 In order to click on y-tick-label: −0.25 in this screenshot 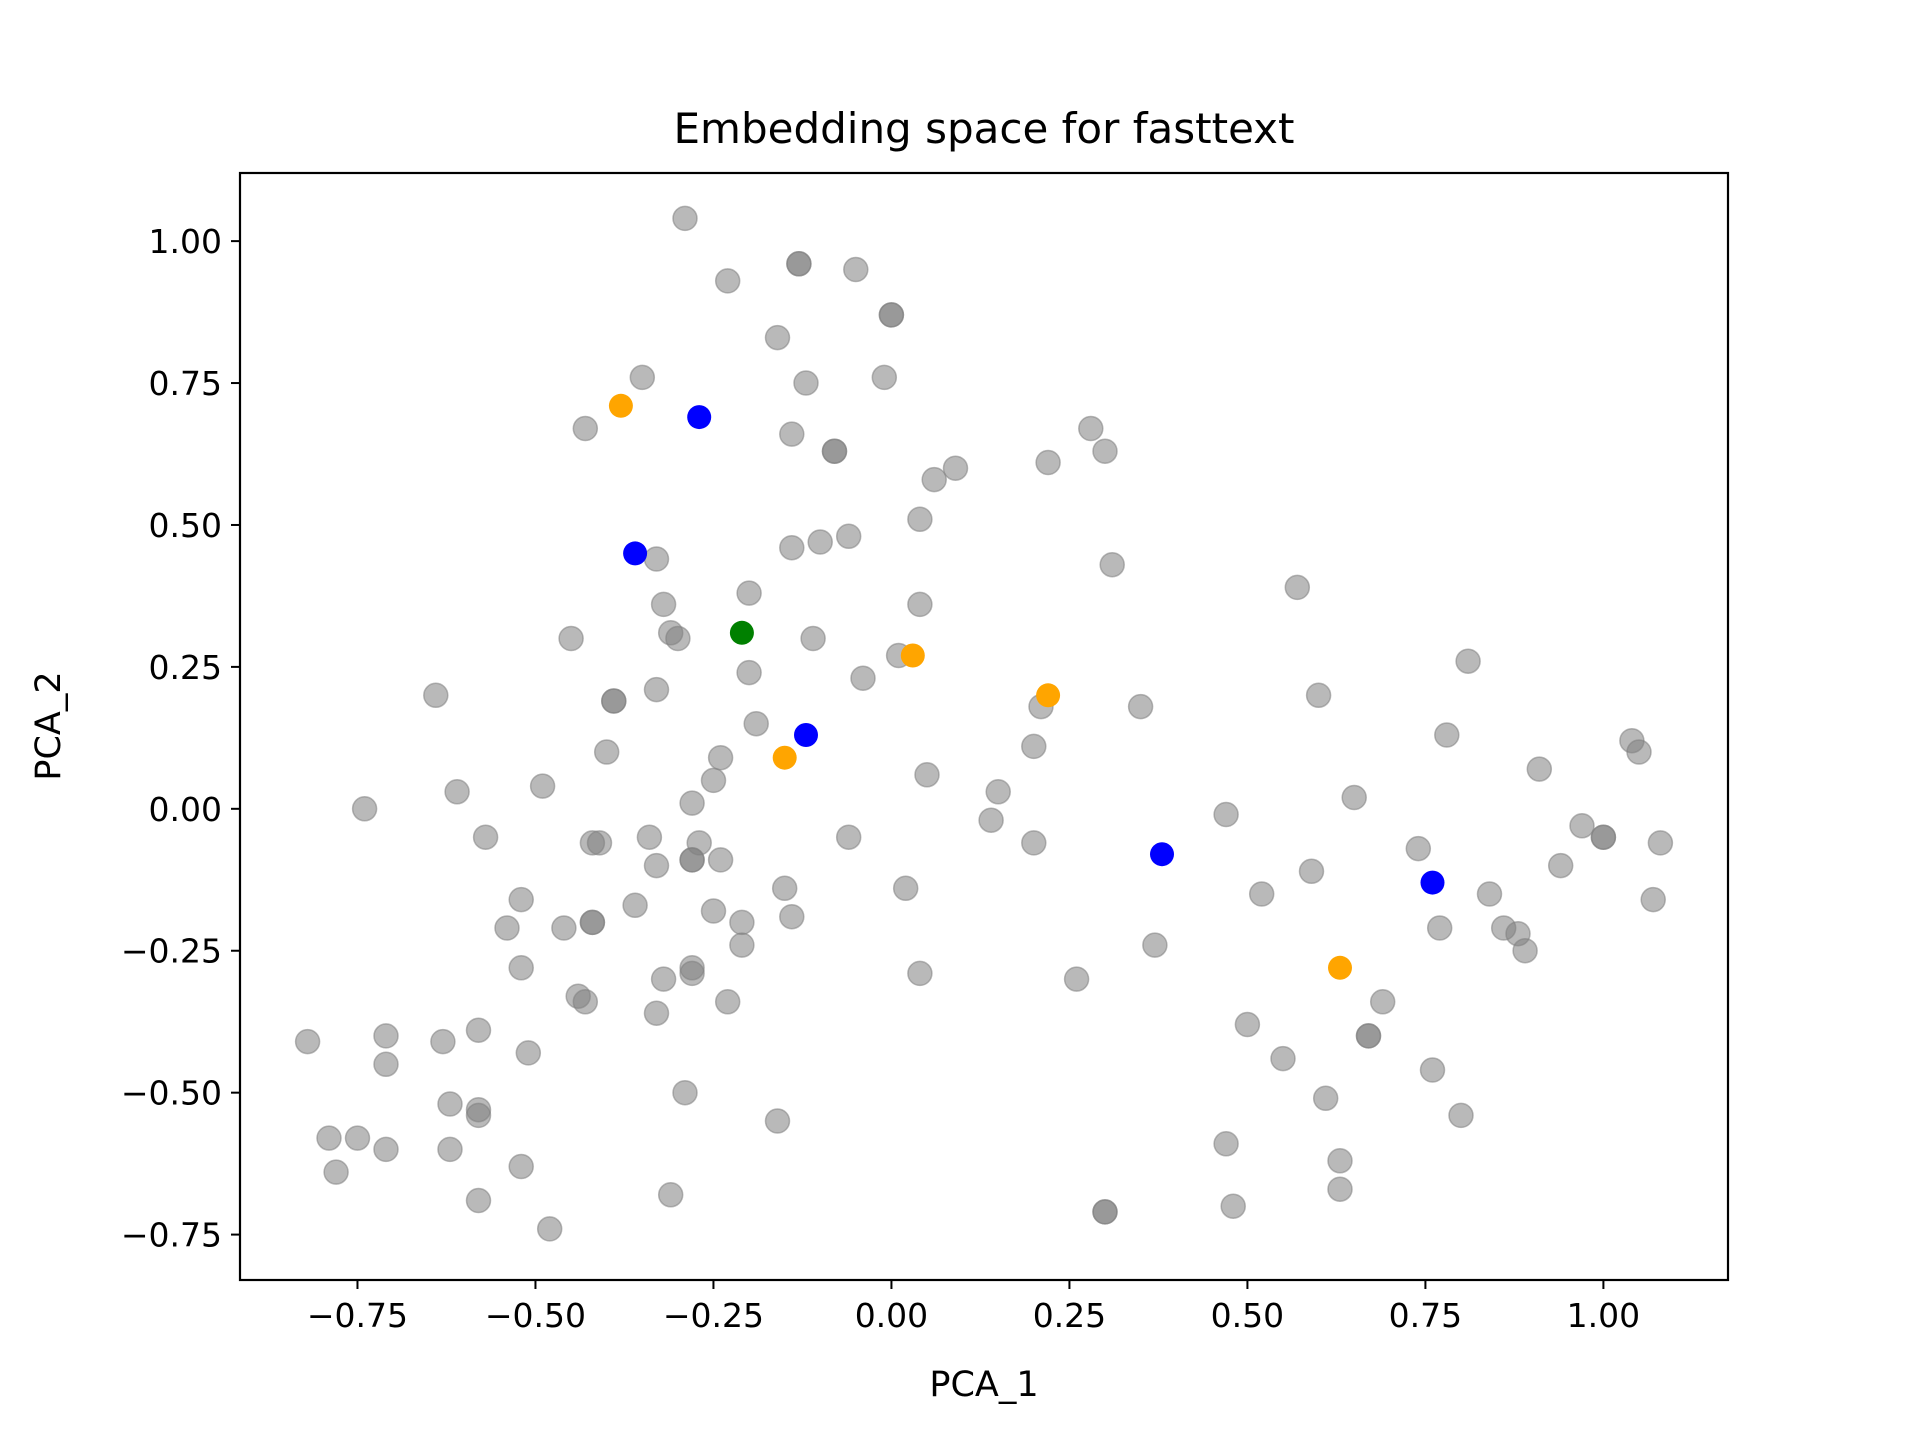, I will do `click(171, 951)`.